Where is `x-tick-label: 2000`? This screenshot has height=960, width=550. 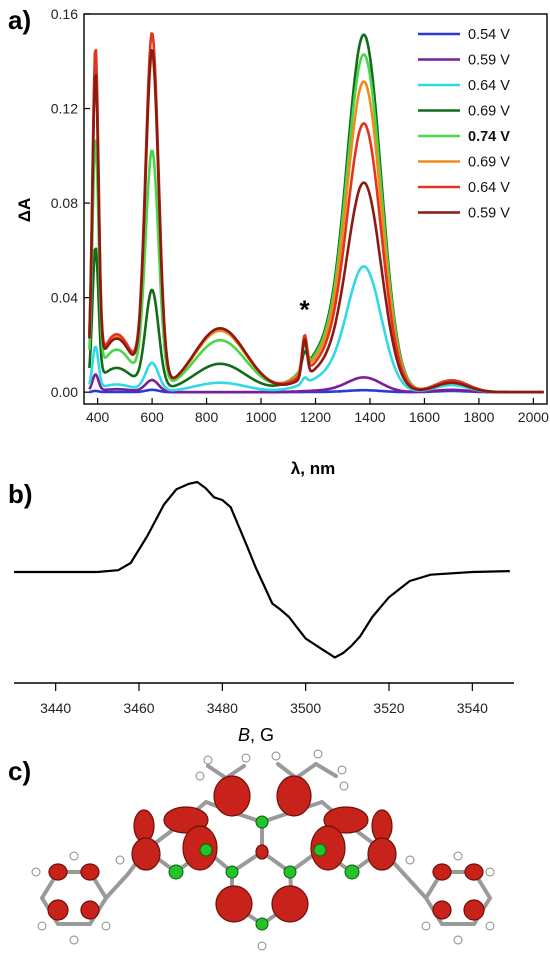 x-tick-label: 2000 is located at coordinates (533, 417).